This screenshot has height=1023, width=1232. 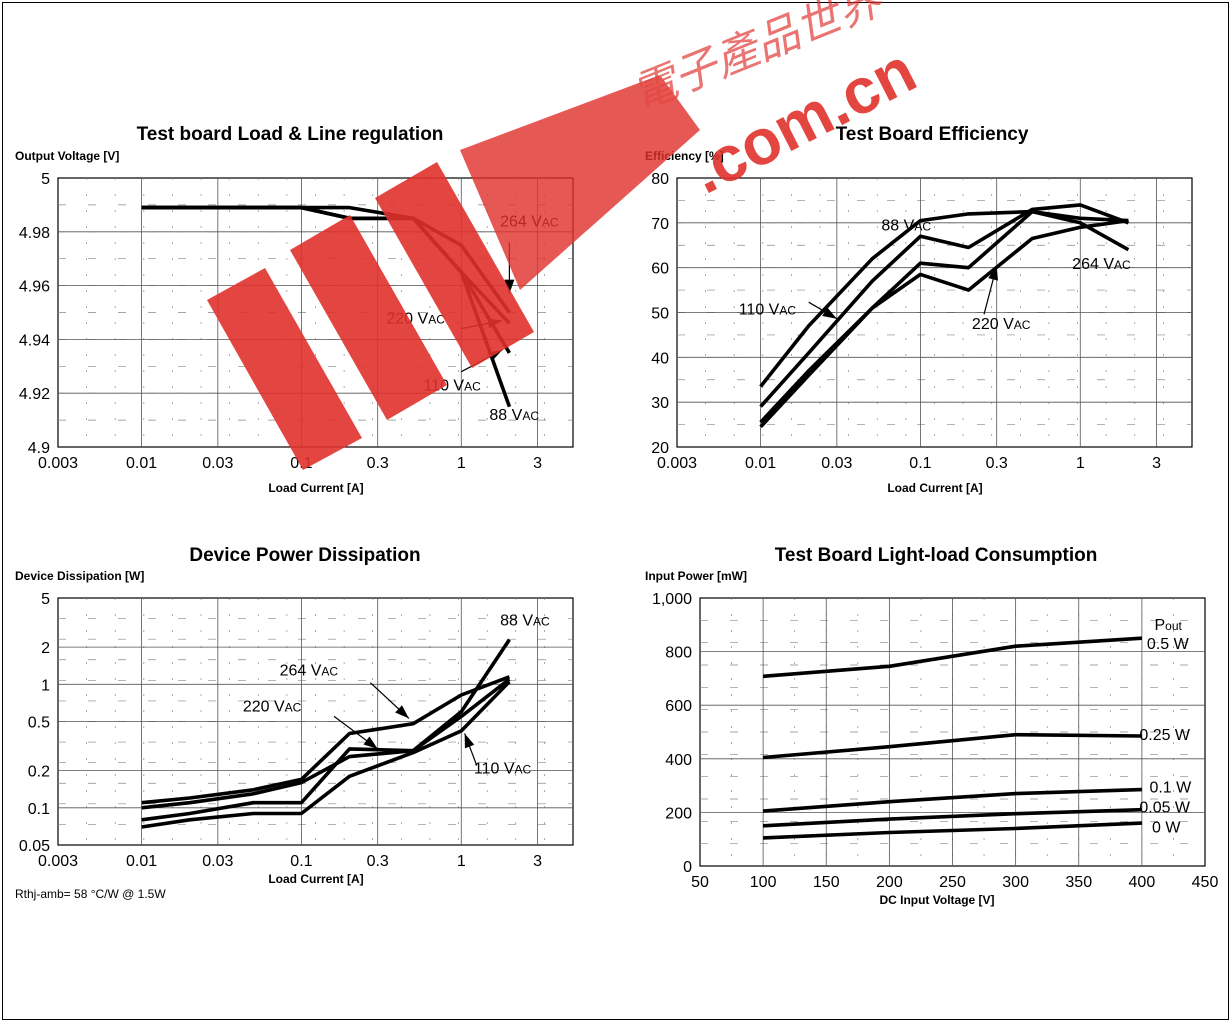 What do you see at coordinates (826, 882) in the screenshot?
I see `x-tick-label: 150` at bounding box center [826, 882].